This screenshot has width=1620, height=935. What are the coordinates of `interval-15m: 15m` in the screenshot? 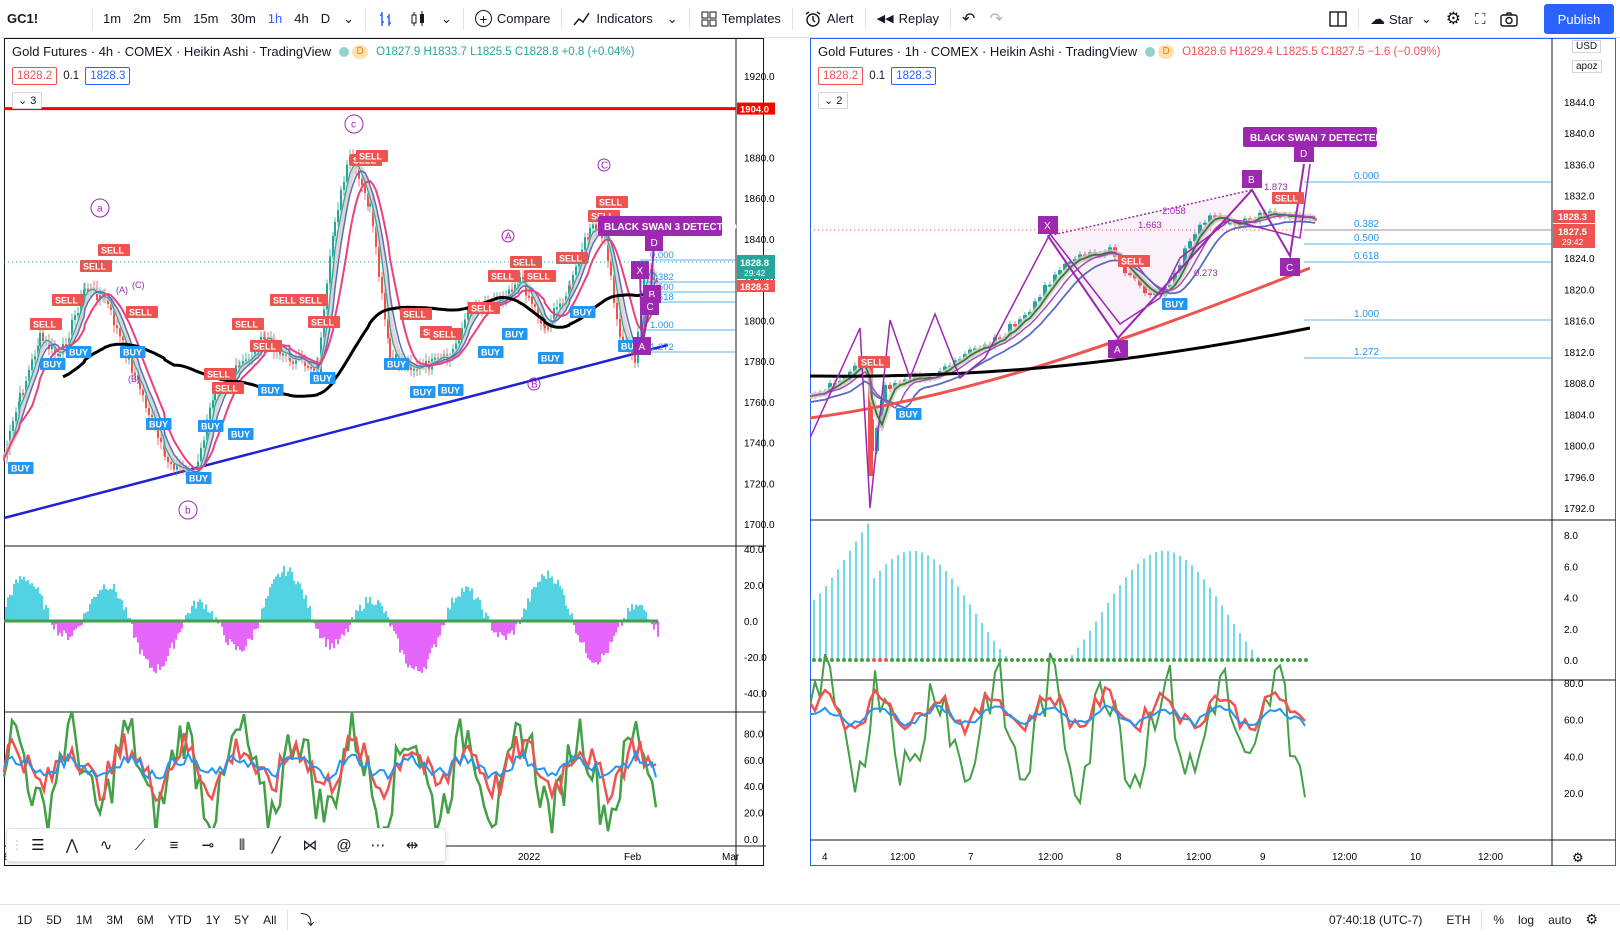 It's located at (206, 18).